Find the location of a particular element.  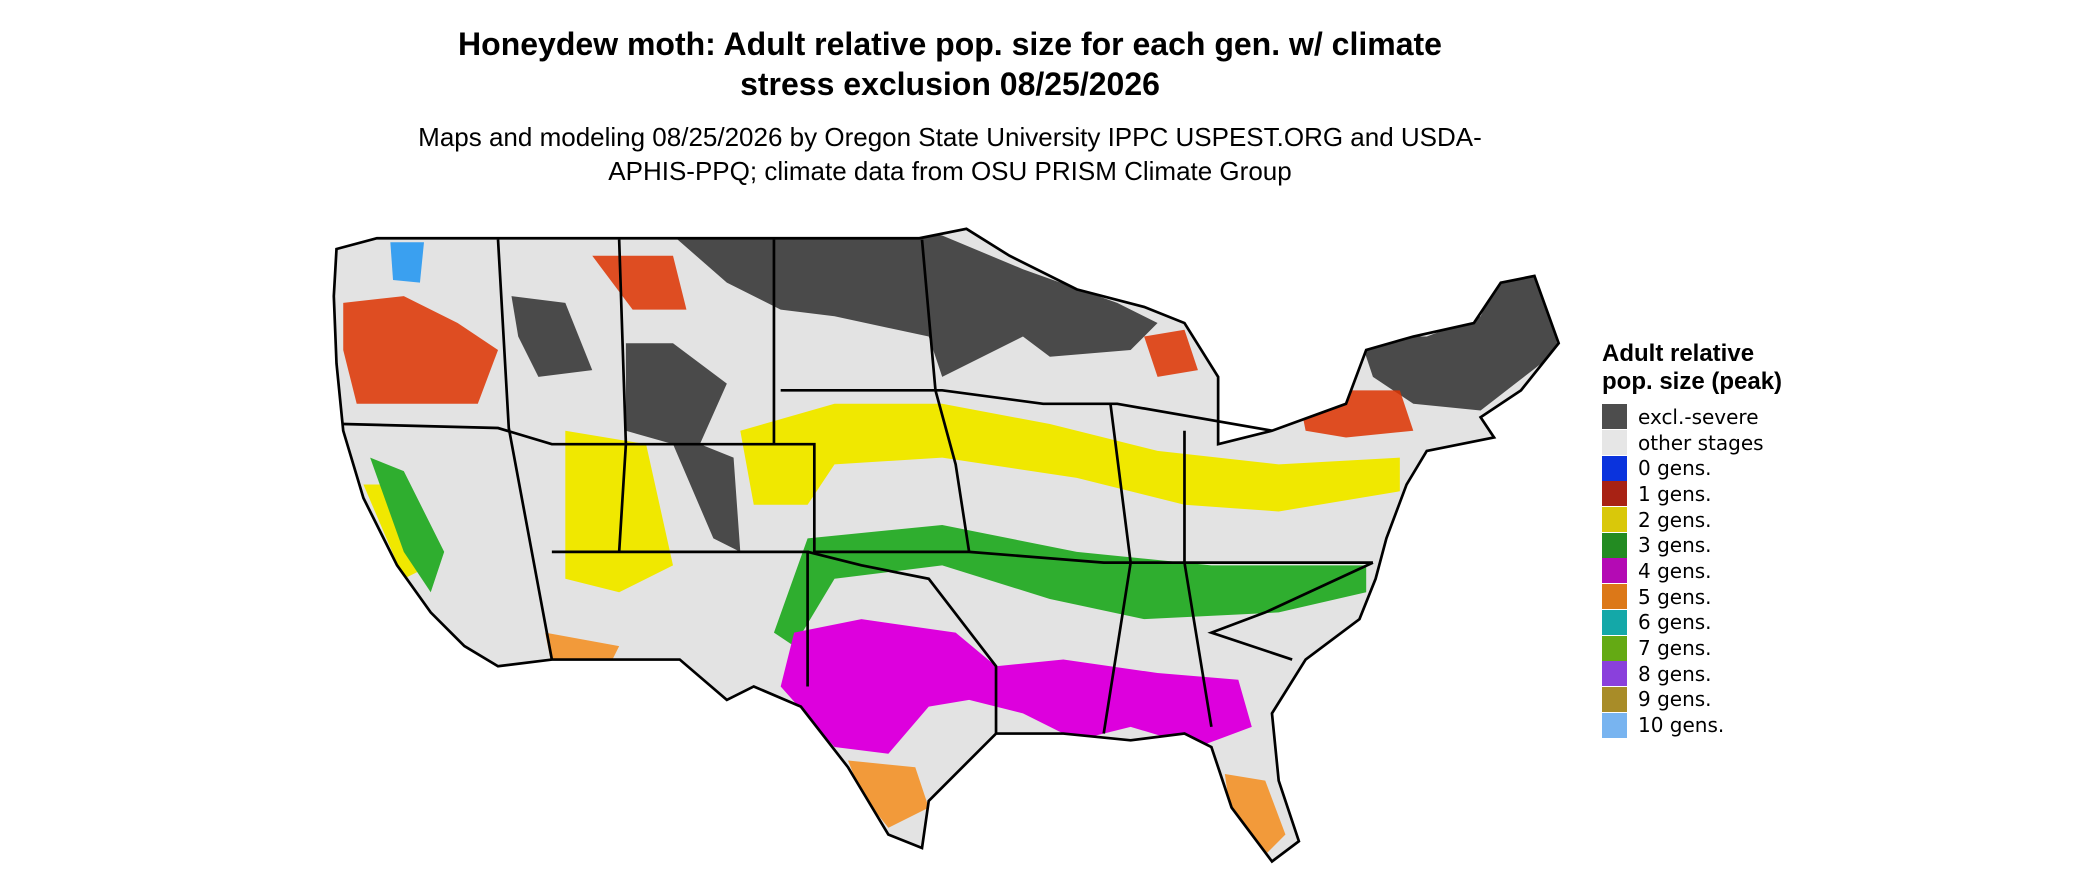

legend-label: 5 gens. is located at coordinates (1675, 596).